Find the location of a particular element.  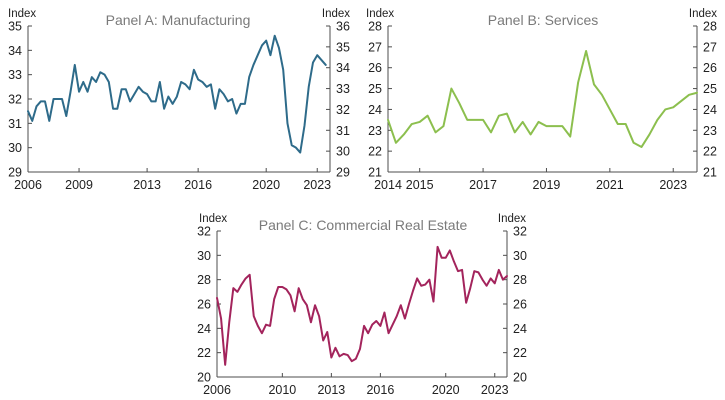

panel-b-right-tick-label: 22 is located at coordinates (710, 152).